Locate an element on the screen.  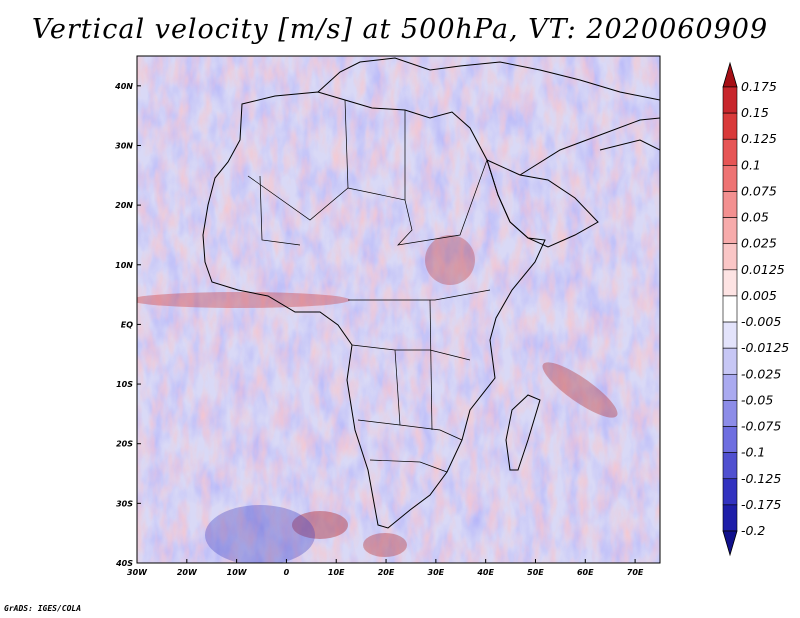
colorbar-label: -0.075 is located at coordinates (761, 426).